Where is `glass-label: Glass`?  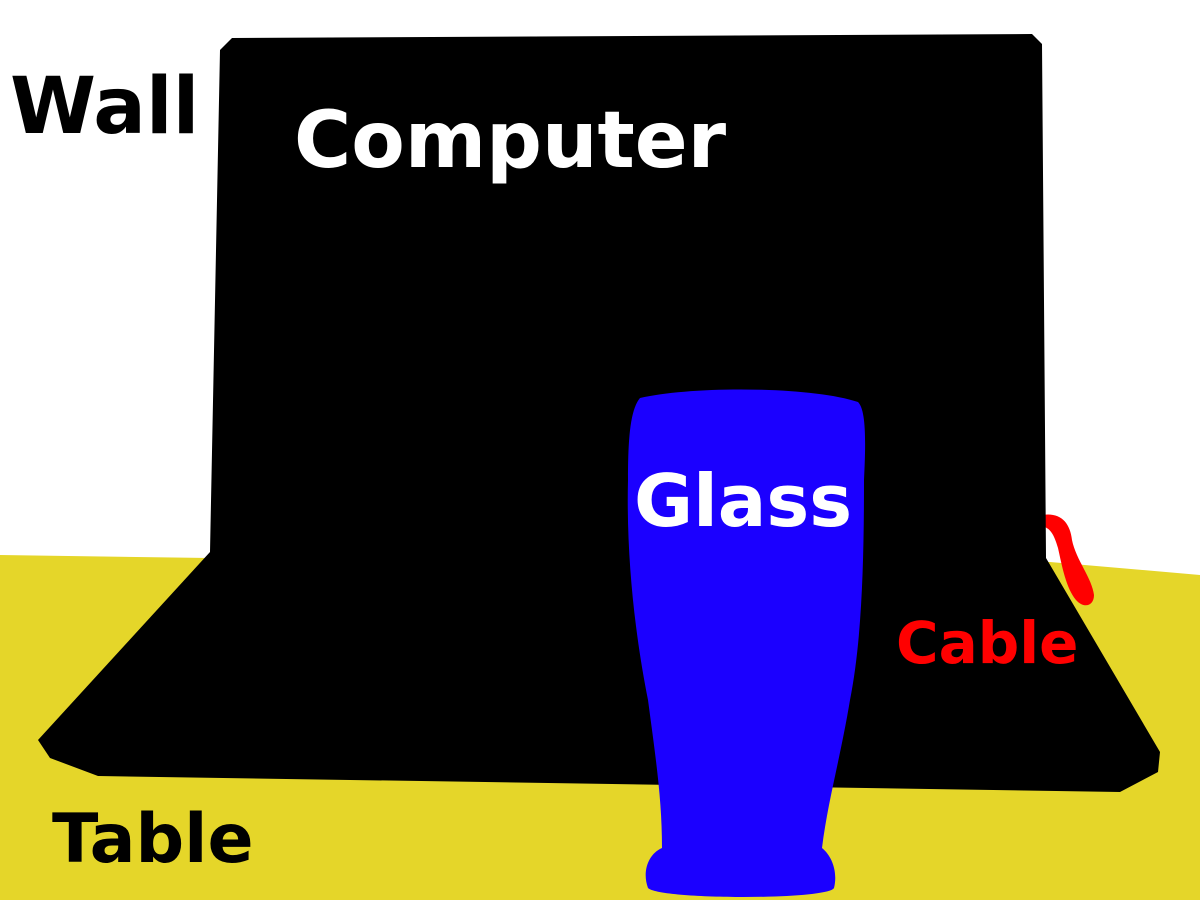
glass-label: Glass is located at coordinates (743, 501).